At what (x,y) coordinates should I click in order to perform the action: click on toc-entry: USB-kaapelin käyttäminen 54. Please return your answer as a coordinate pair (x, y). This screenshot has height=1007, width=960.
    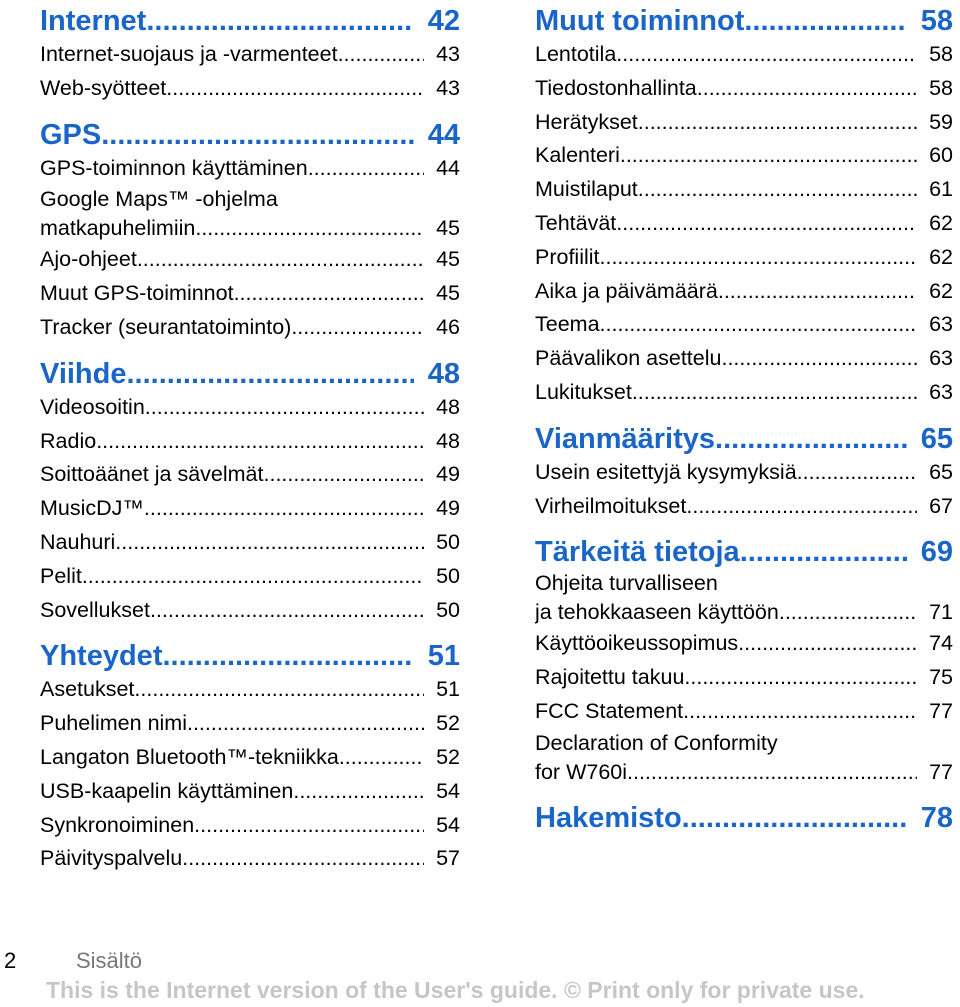
    Looking at the image, I should click on (250, 792).